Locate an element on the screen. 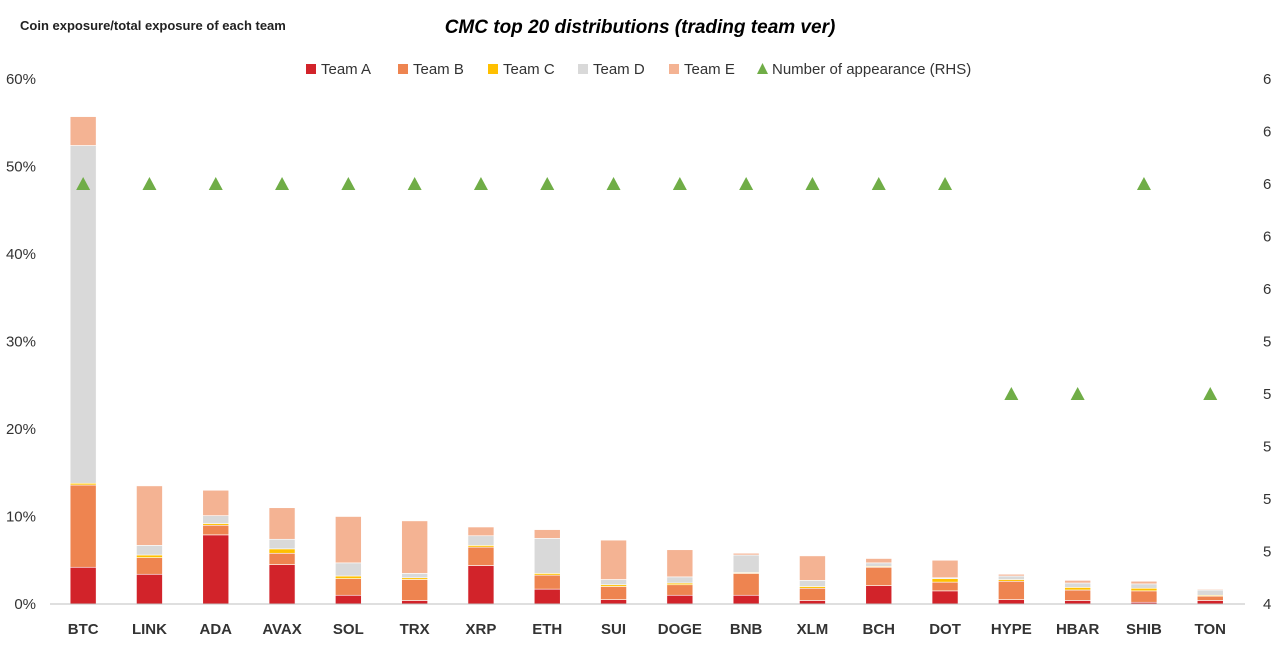  category-label: DOGE is located at coordinates (680, 629).